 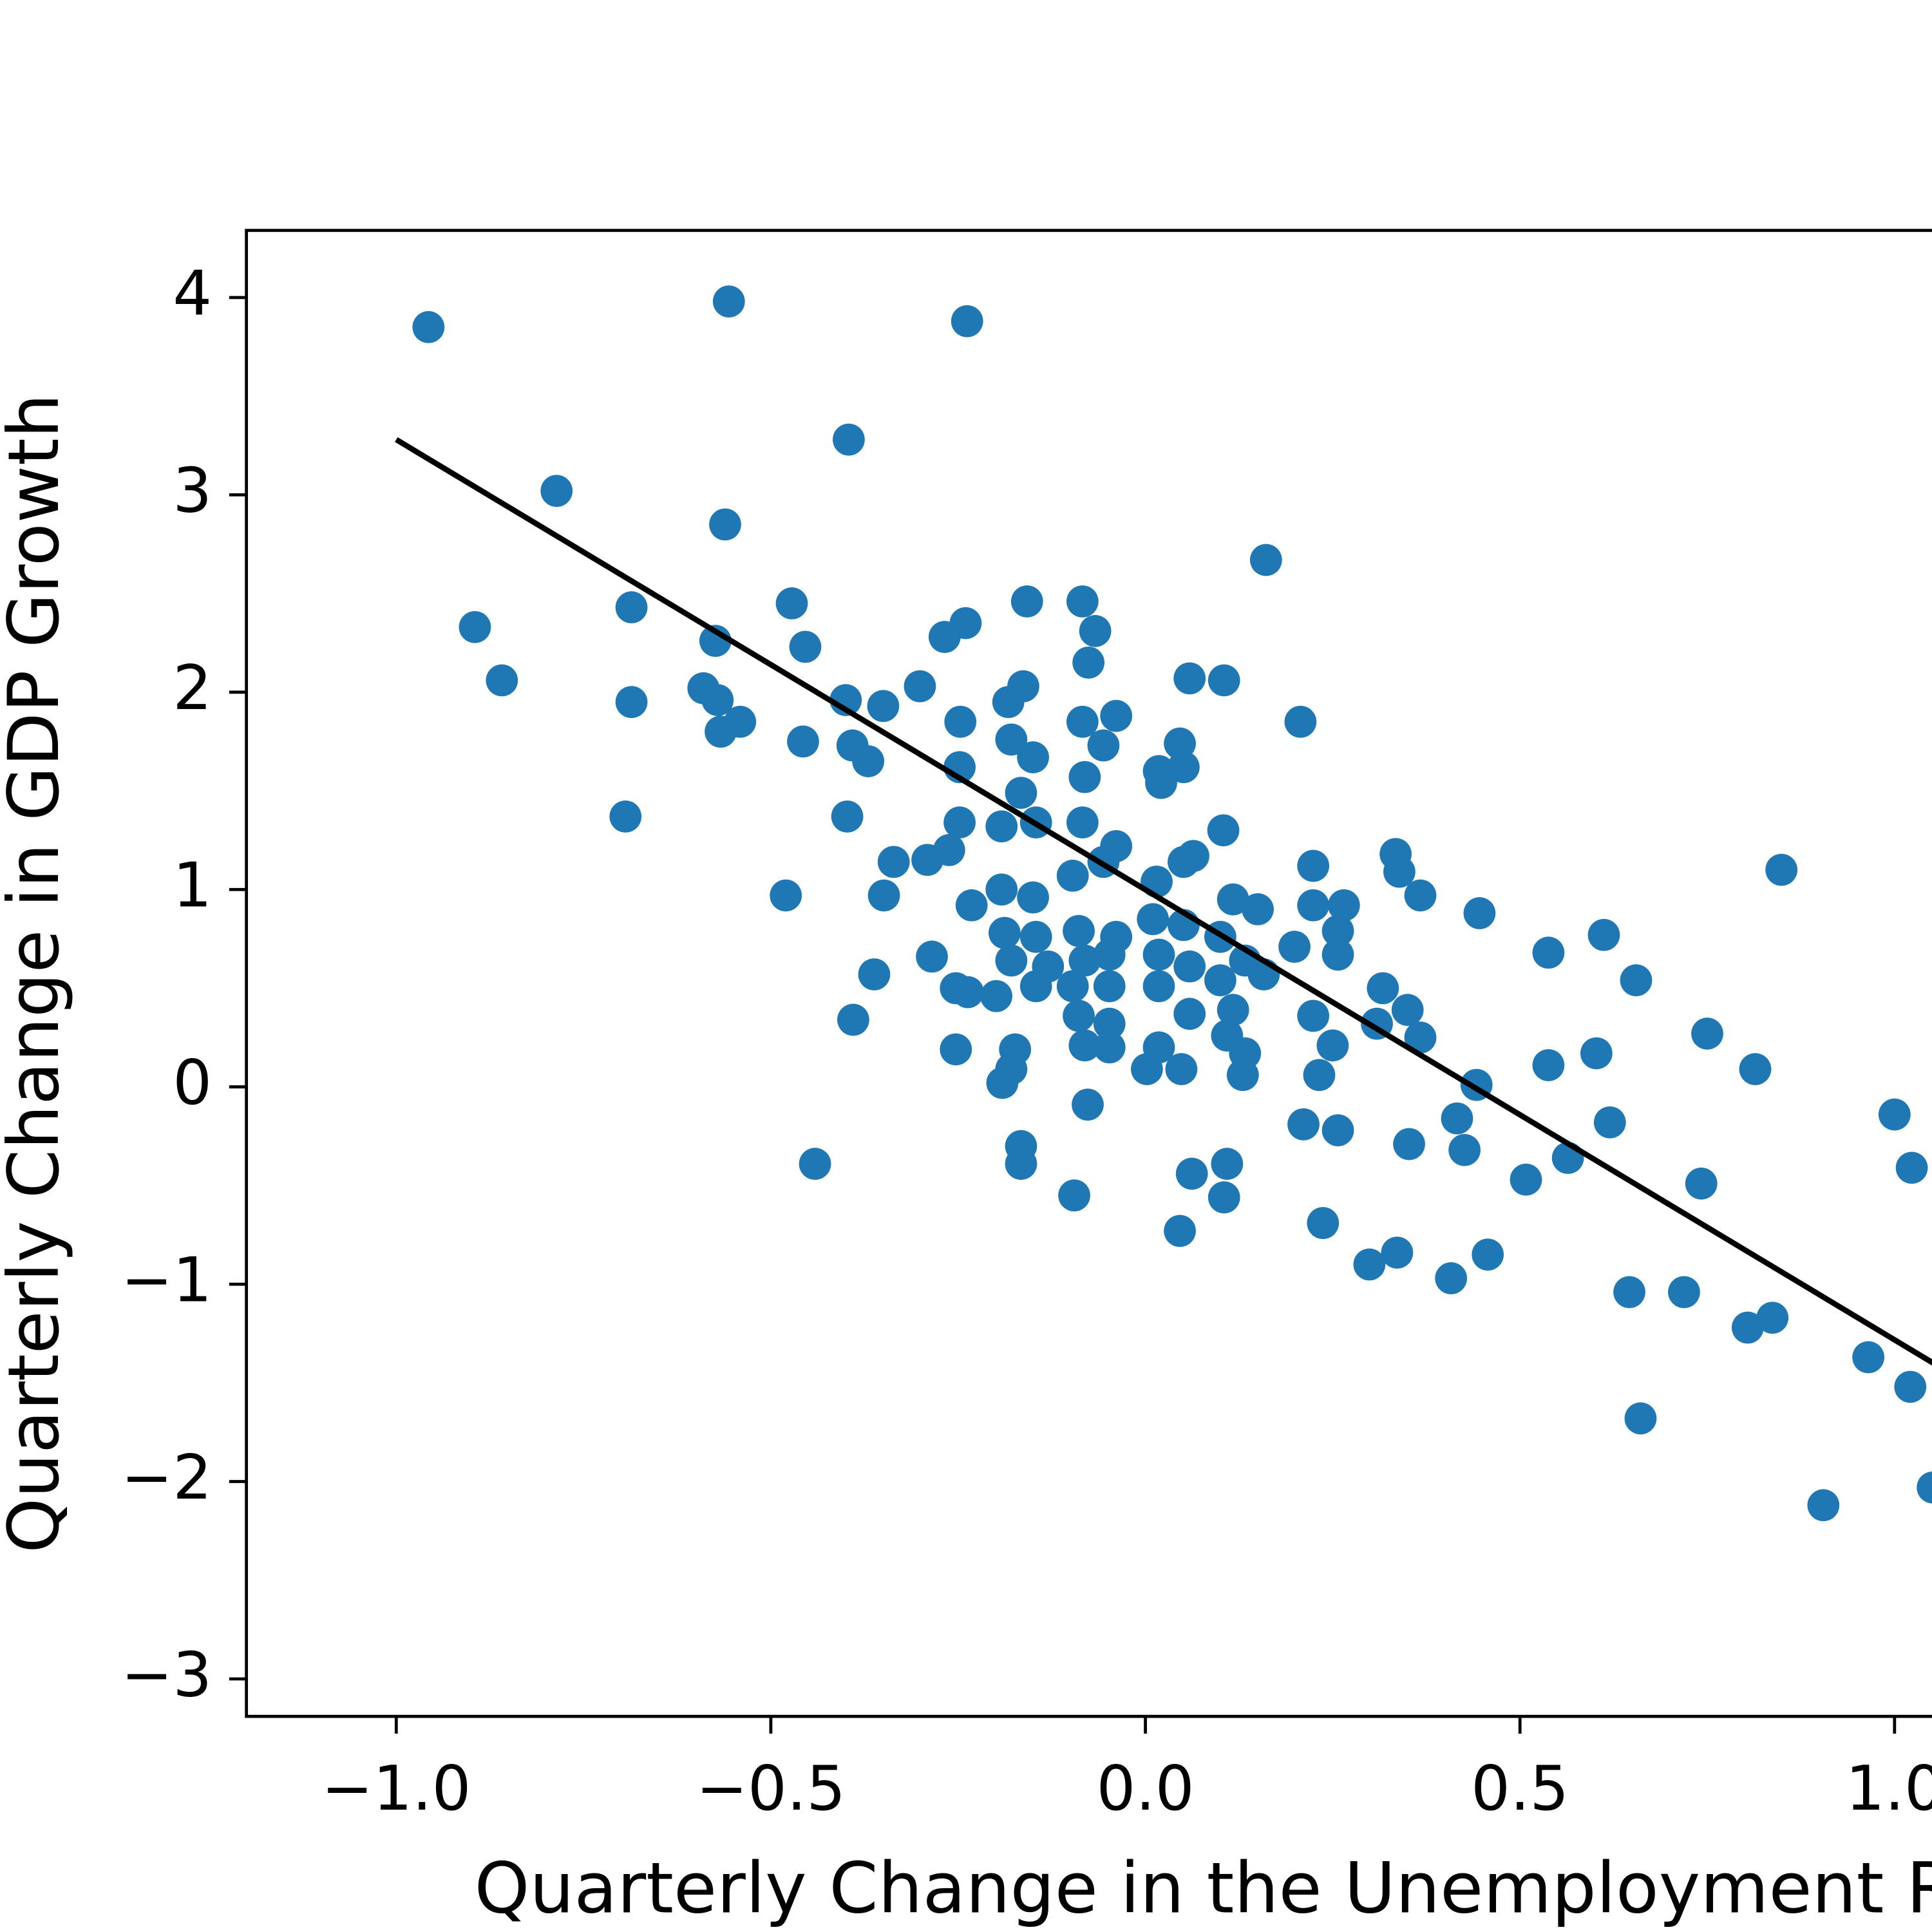 I want to click on y-tick-label: −3, so click(x=167, y=1674).